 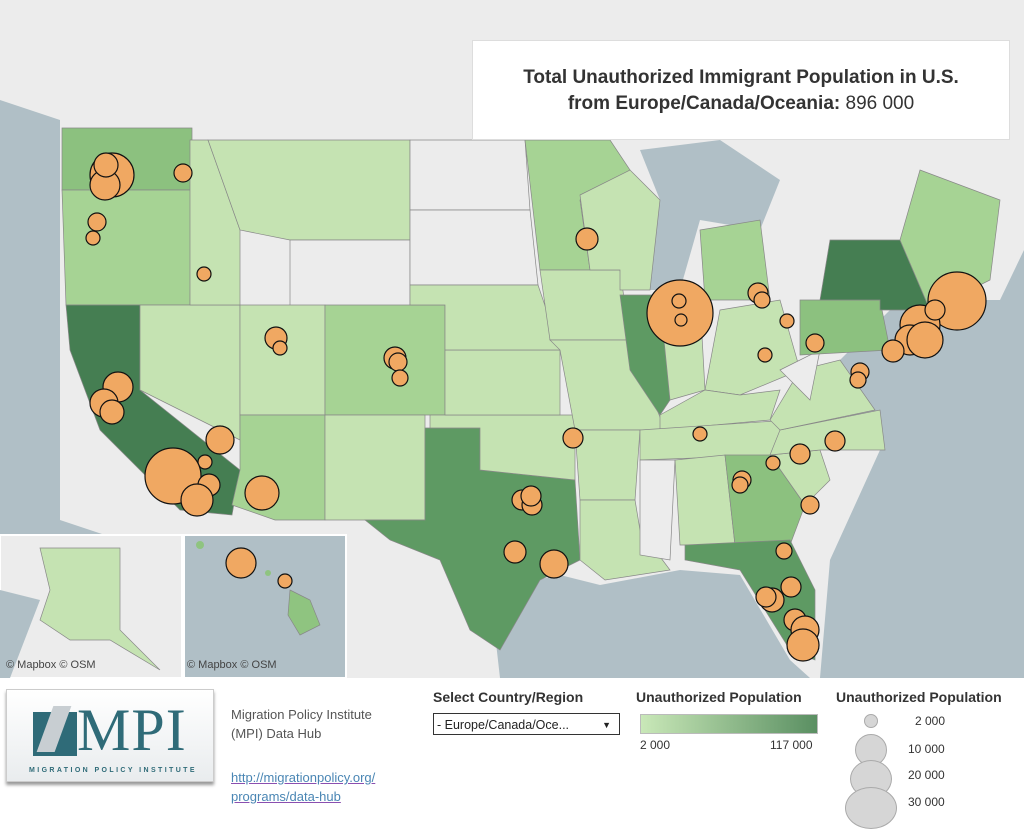 What do you see at coordinates (113, 770) in the screenshot?
I see `logo-subtext: MIGRATION POLICY INSTITUTE` at bounding box center [113, 770].